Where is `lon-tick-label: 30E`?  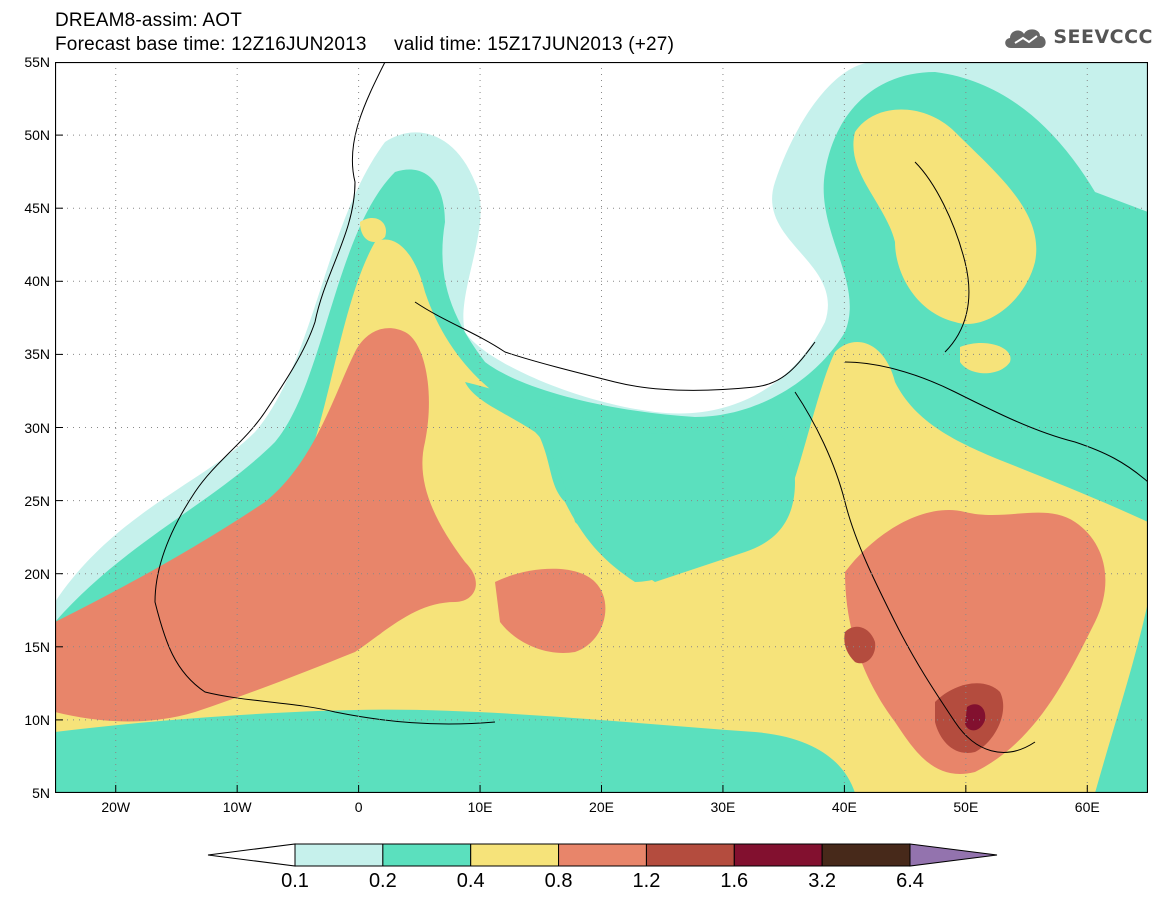 lon-tick-label: 30E is located at coordinates (723, 807).